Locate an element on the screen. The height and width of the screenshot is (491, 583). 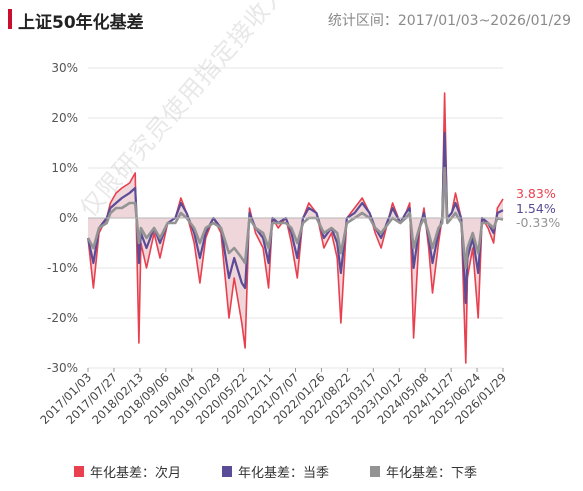
legend-label: 年化基差：次月 is located at coordinates (136, 473).